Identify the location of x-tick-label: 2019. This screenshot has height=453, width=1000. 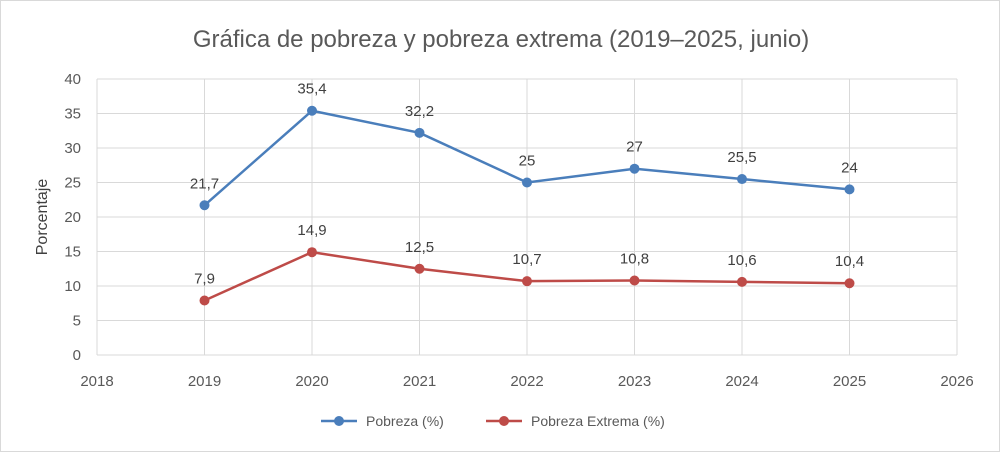
(204, 381).